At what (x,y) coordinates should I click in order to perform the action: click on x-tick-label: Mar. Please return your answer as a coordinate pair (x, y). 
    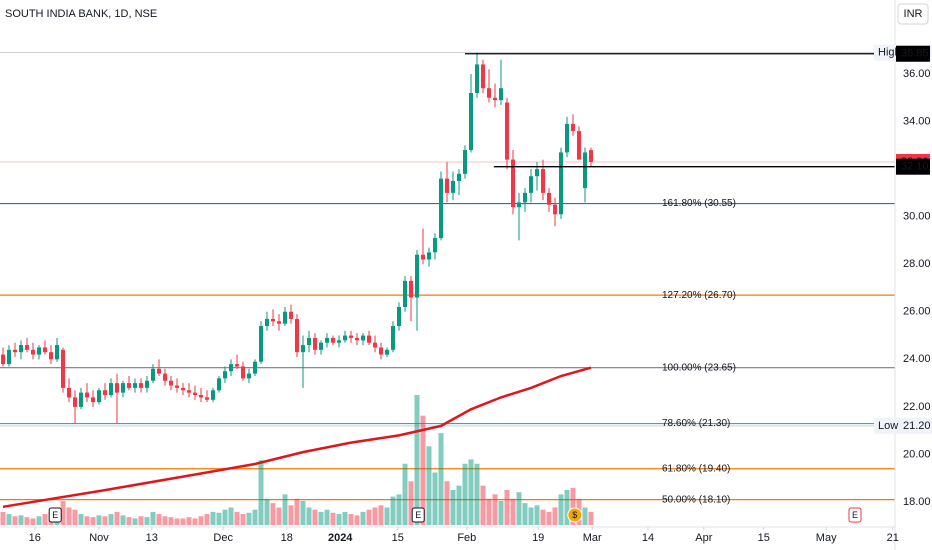
    Looking at the image, I should click on (592, 538).